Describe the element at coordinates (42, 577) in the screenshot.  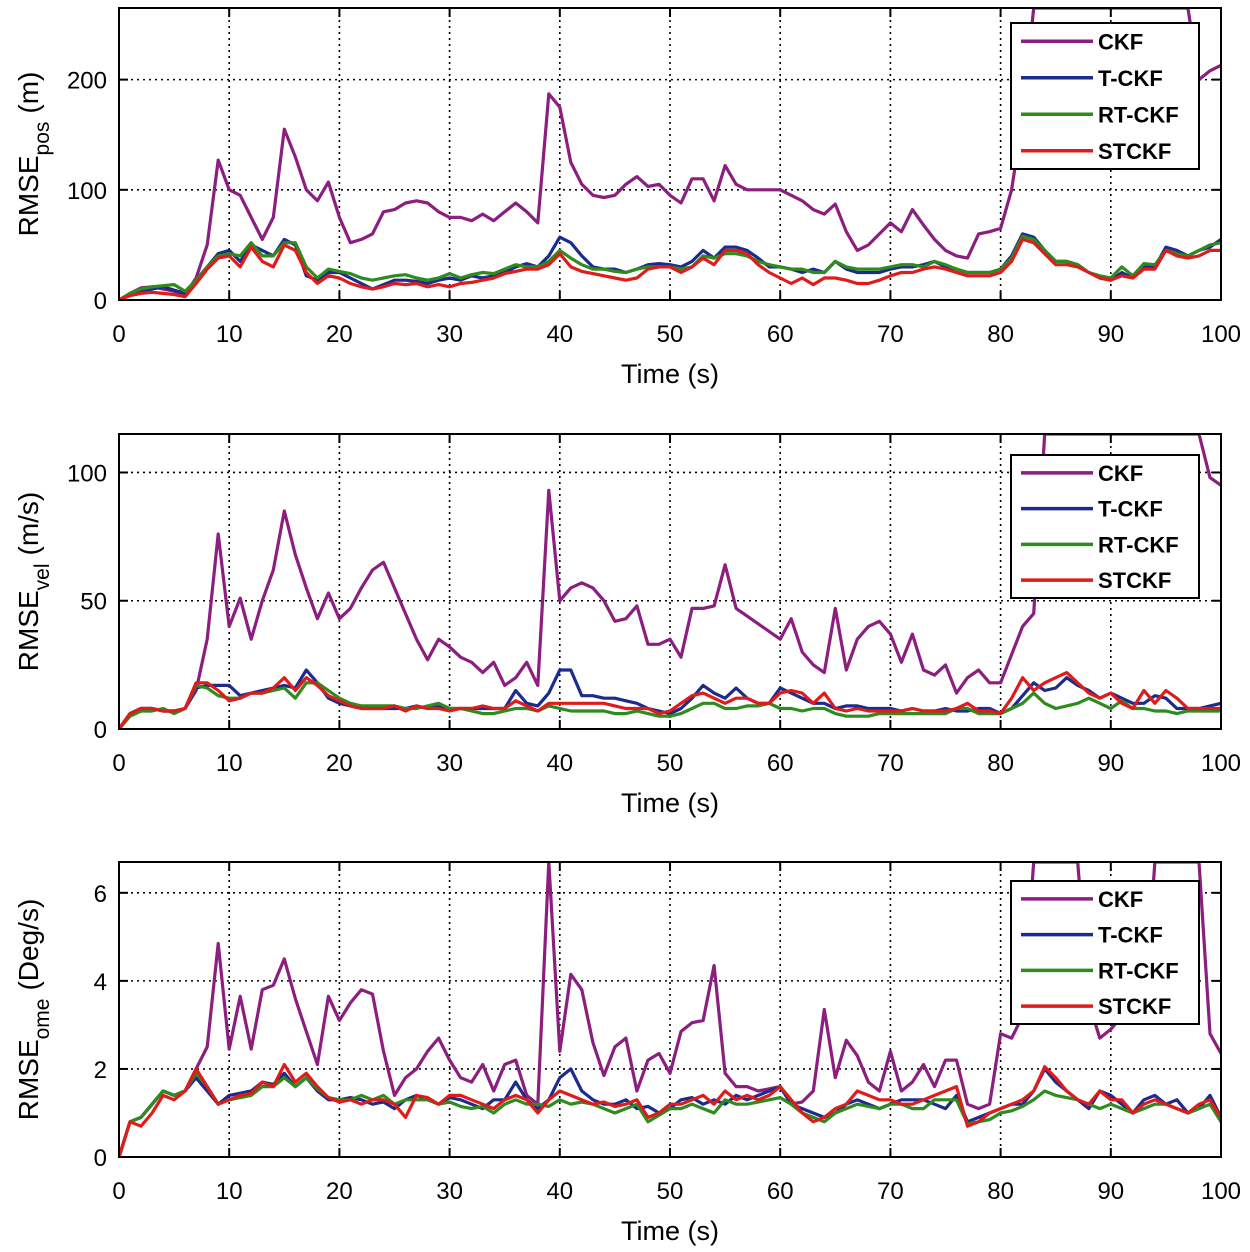
I see `y-axis-label-sub: vel` at that location.